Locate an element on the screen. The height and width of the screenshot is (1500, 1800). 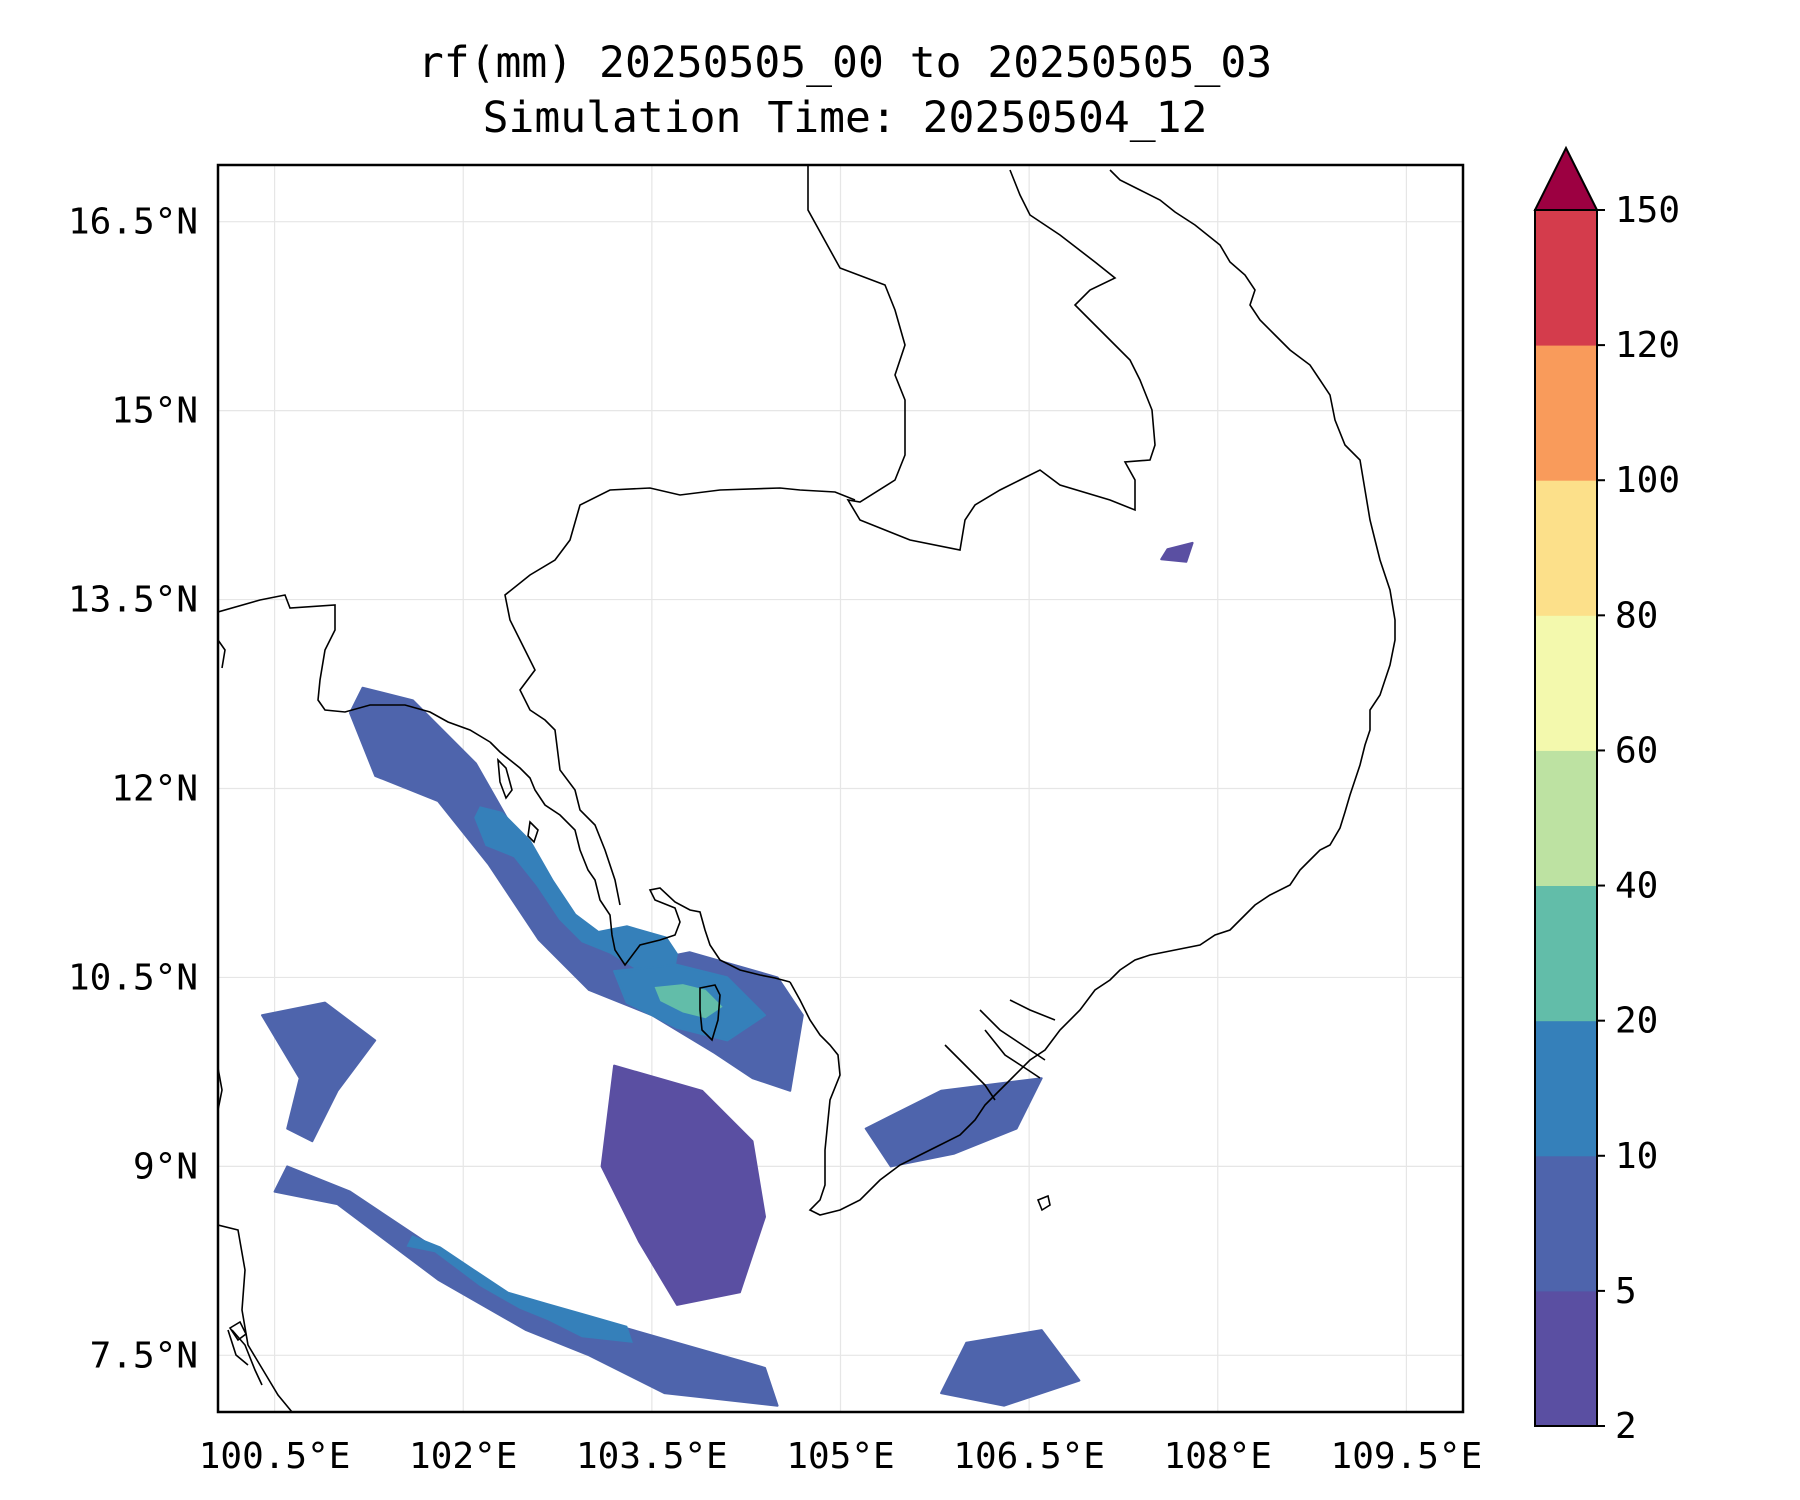
lon-tick-label: 105°E is located at coordinates (840, 1456).